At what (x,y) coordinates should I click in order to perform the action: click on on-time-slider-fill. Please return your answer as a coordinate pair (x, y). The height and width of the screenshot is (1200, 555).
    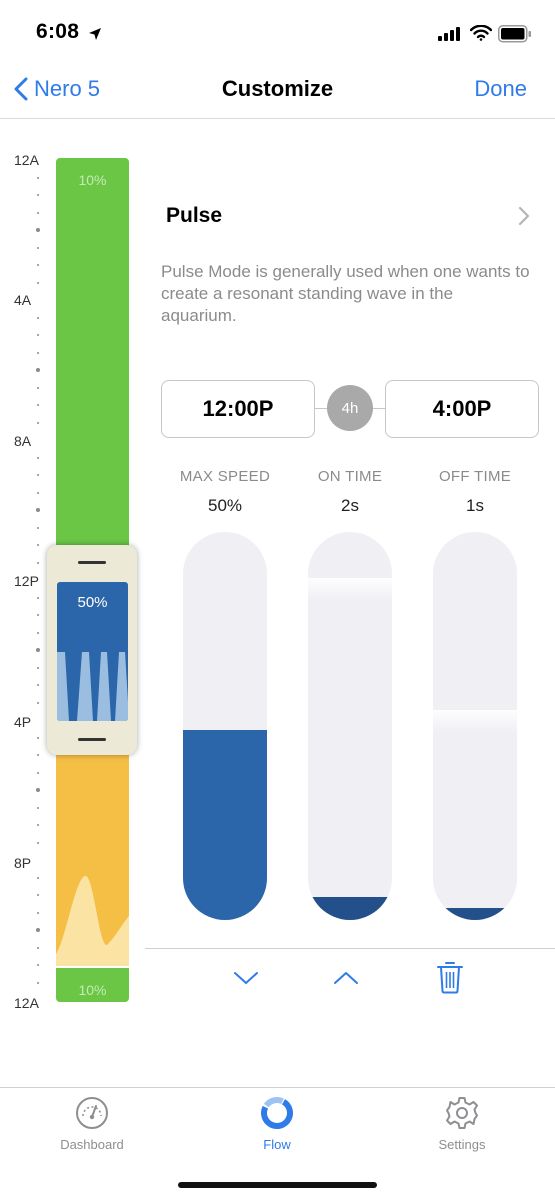
    Looking at the image, I should click on (350, 908).